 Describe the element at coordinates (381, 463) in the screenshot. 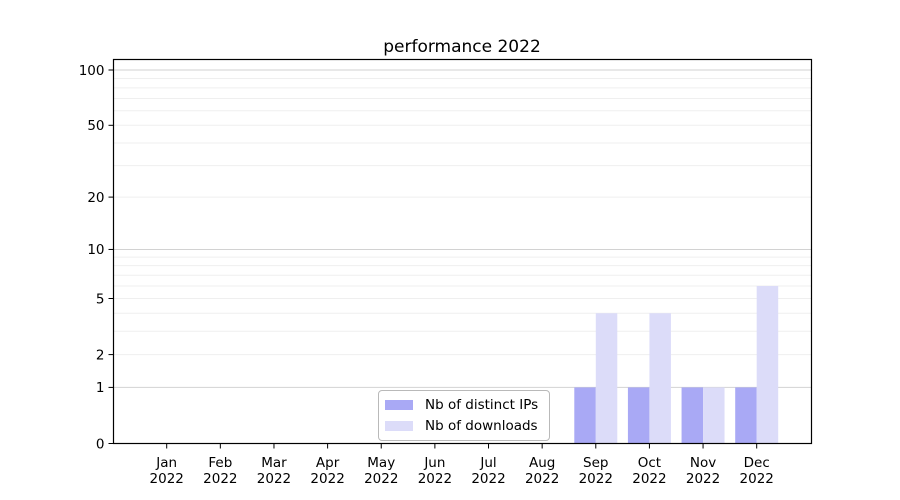

I see `x-tick-label-month: May` at that location.